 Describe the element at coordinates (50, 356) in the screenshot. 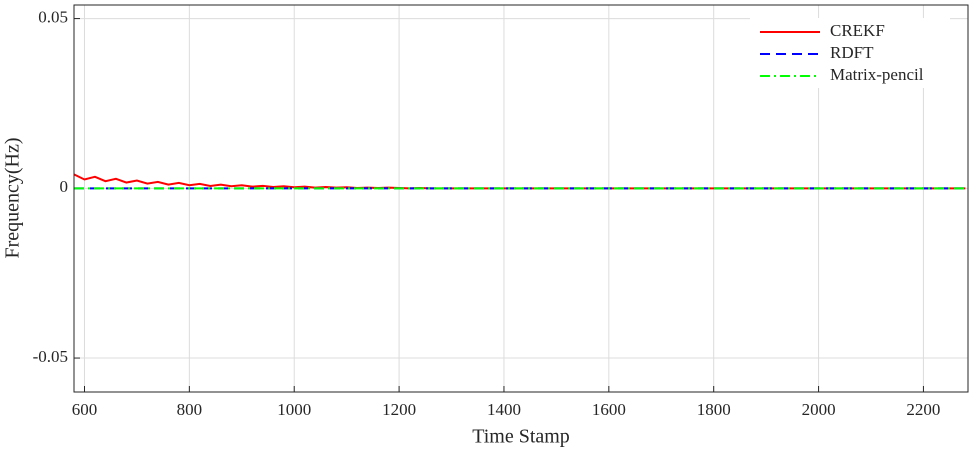

I see `y-tick-label: -0.05` at that location.